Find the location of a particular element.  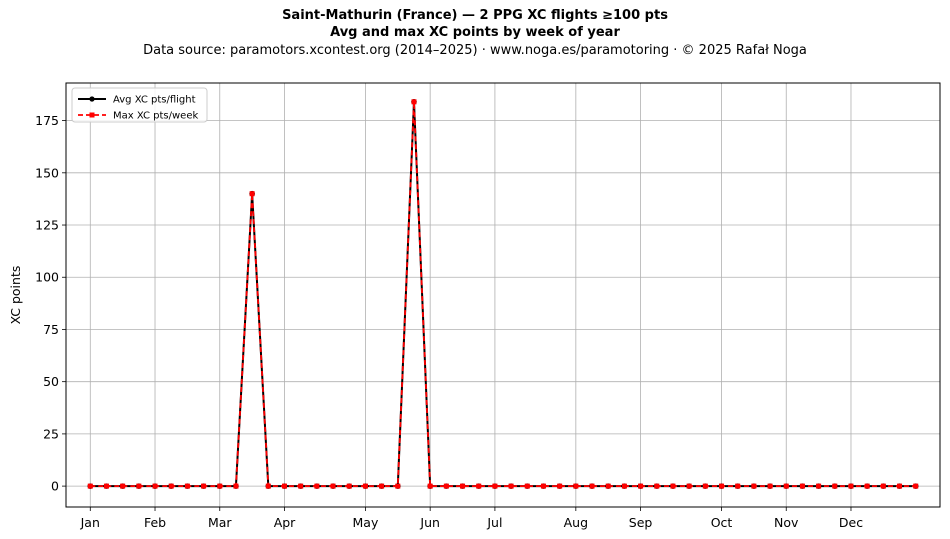

legend-box is located at coordinates (139, 105).